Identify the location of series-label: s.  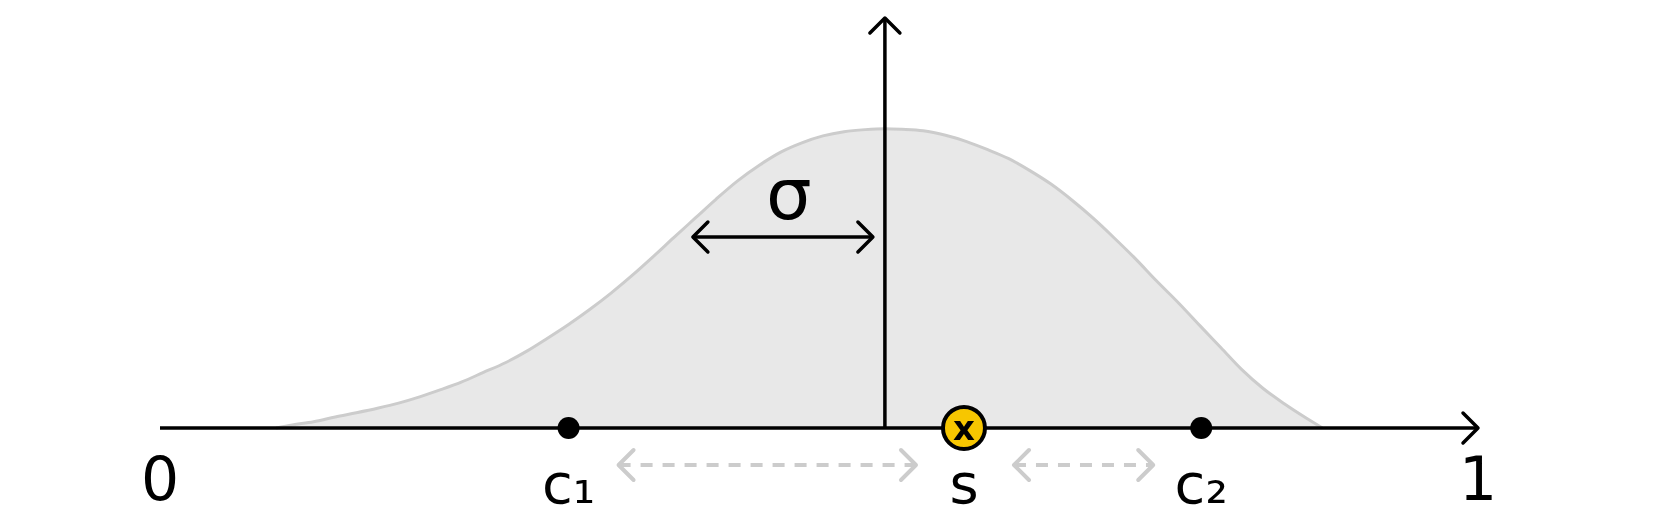
(964, 483).